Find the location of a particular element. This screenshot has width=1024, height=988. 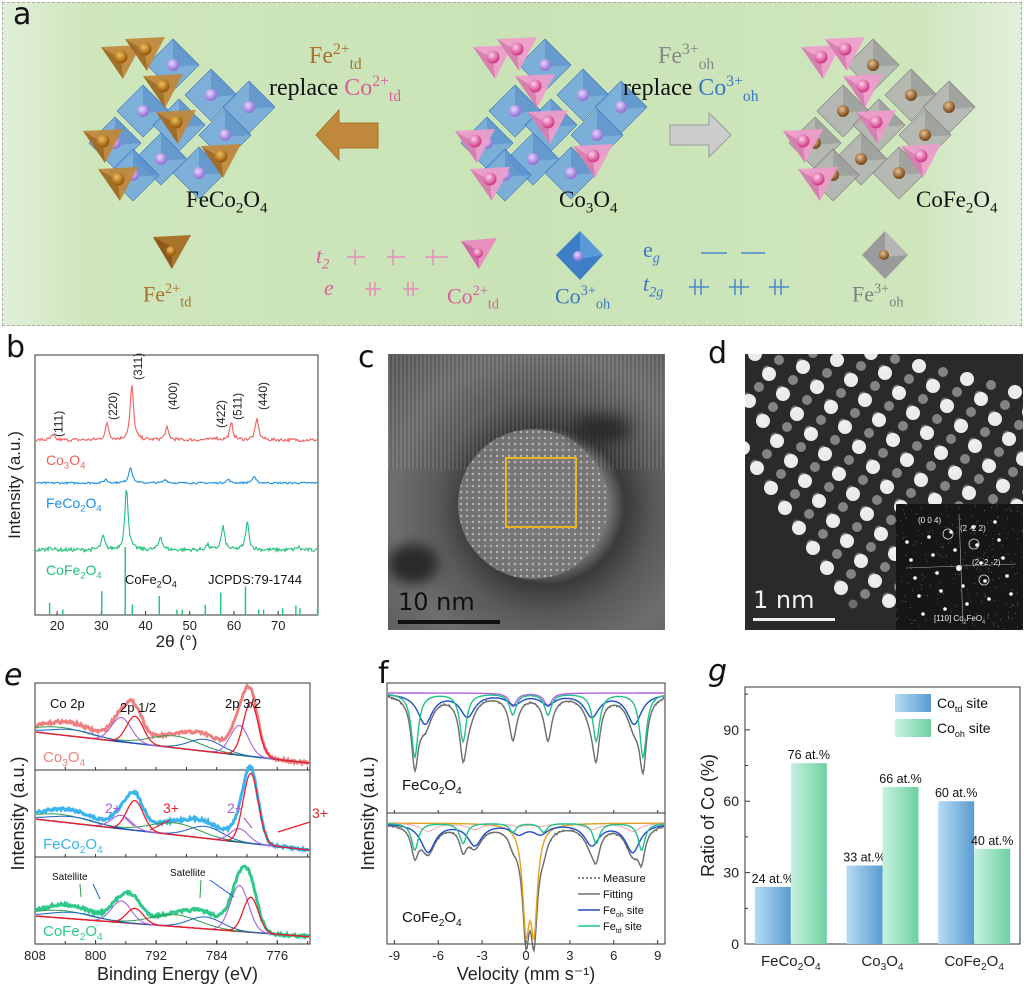

series-label-CoFe2O4: CoFe2O4 is located at coordinates (74, 572).